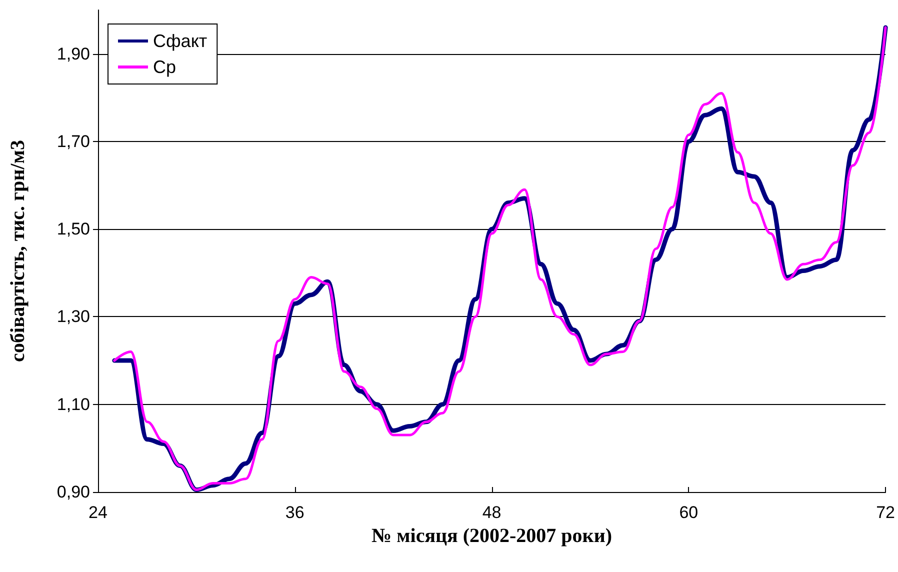  What do you see at coordinates (73, 54) in the screenshot?
I see `y-tick-label: 1,90` at bounding box center [73, 54].